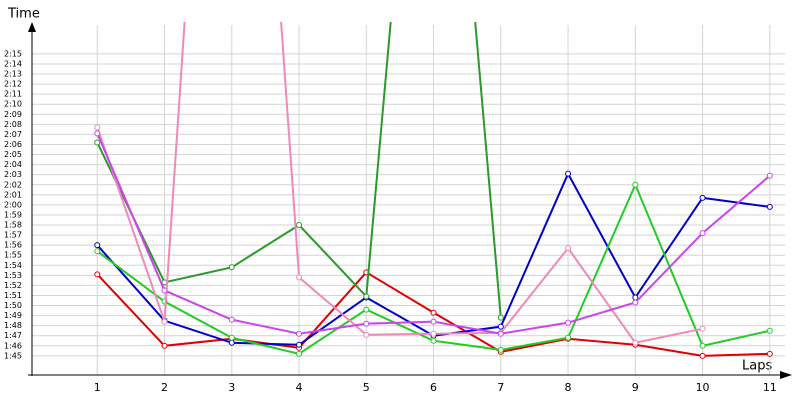  What do you see at coordinates (13, 214) in the screenshot?
I see `y-tick-label: 1:59` at bounding box center [13, 214].